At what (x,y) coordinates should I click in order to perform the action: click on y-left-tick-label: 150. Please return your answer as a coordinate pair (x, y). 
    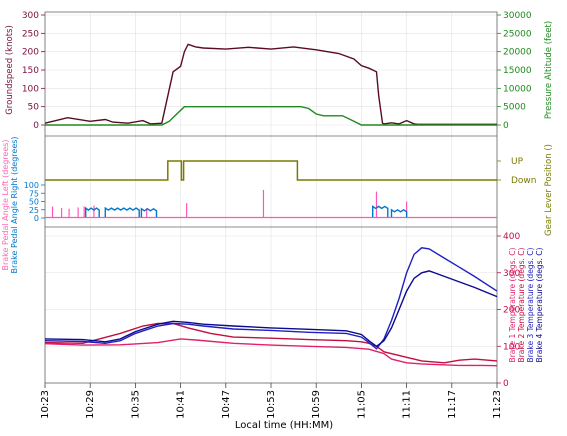
    Looking at the image, I should click on (30, 71).